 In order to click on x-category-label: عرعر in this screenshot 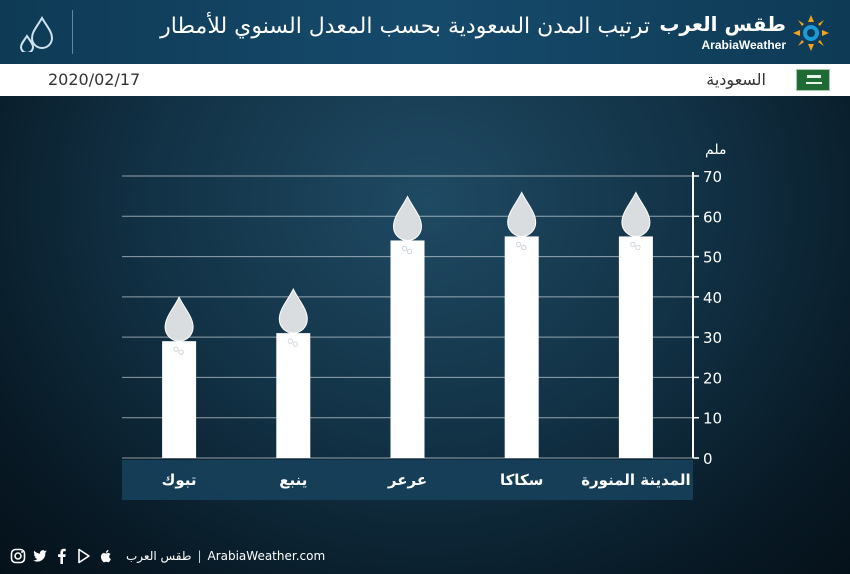, I will do `click(407, 480)`.